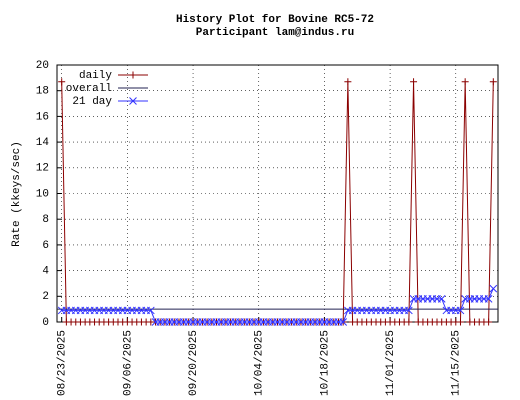 The image size is (520, 400). What do you see at coordinates (17, 194) in the screenshot?
I see `y-axis-label: Rate (kkeys/sec)` at bounding box center [17, 194].